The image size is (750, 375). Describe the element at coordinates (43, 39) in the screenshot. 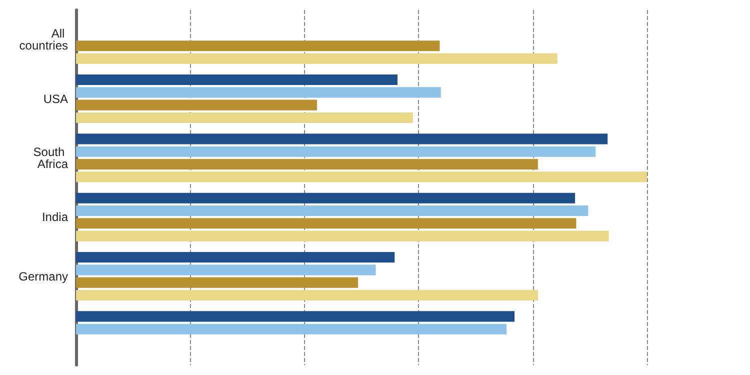

I see `y-tick-label: All countries` at that location.